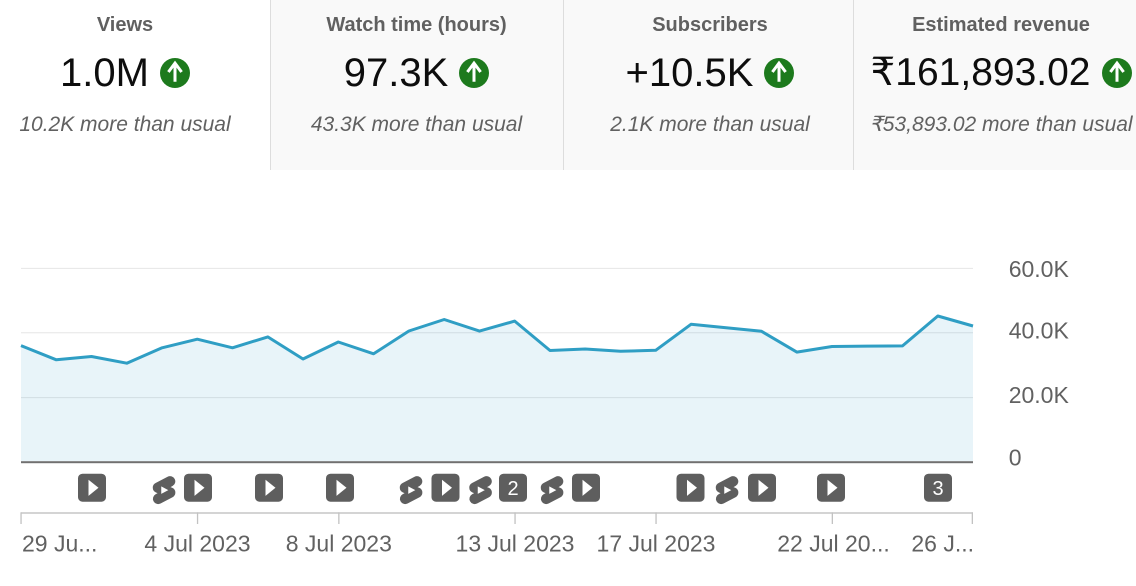  Describe the element at coordinates (512, 489) in the screenshot. I see `svg-text: 2` at that location.